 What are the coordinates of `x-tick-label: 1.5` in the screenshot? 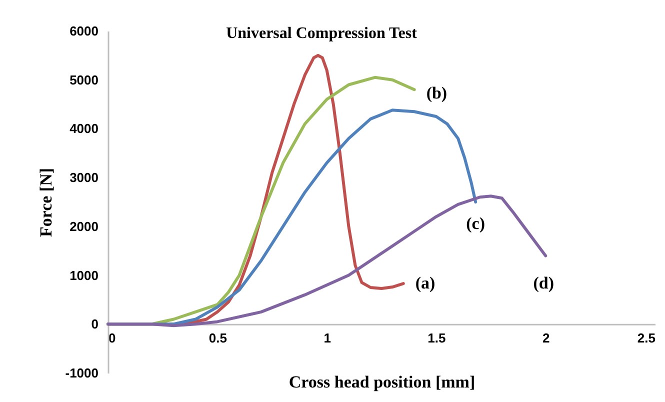 It's located at (437, 338).